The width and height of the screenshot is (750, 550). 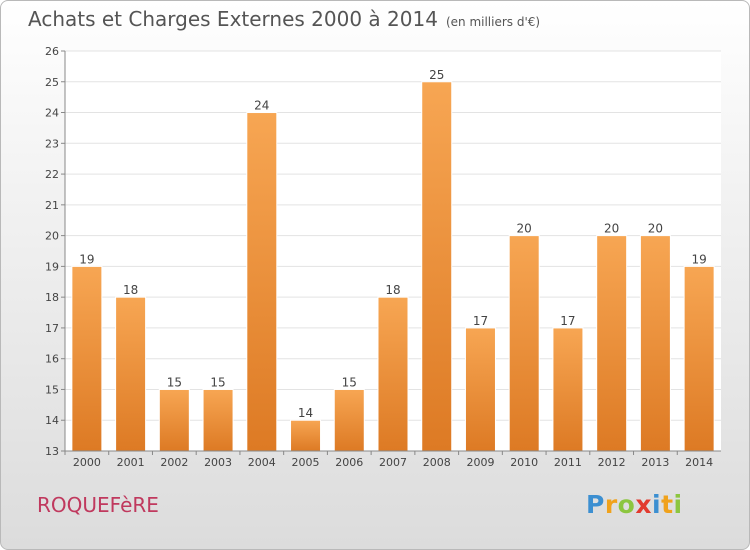 I want to click on logo-letter: t, so click(x=667, y=504).